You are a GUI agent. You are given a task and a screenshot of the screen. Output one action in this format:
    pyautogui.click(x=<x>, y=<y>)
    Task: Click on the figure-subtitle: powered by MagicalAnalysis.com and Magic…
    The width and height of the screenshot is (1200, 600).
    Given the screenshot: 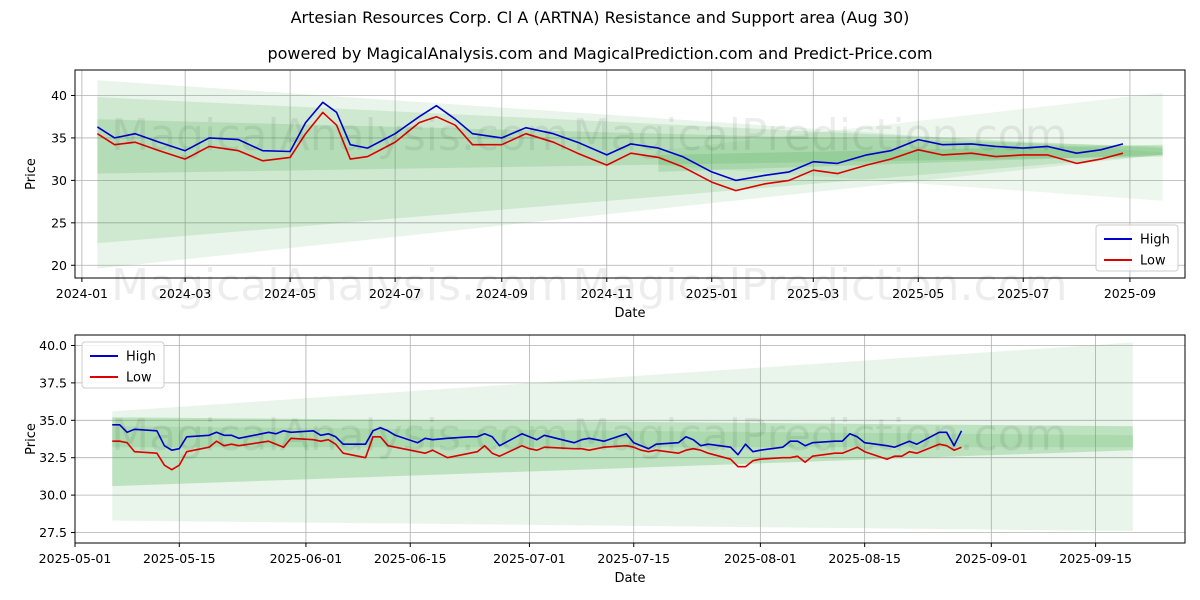 What is the action you would take?
    pyautogui.click(x=600, y=53)
    